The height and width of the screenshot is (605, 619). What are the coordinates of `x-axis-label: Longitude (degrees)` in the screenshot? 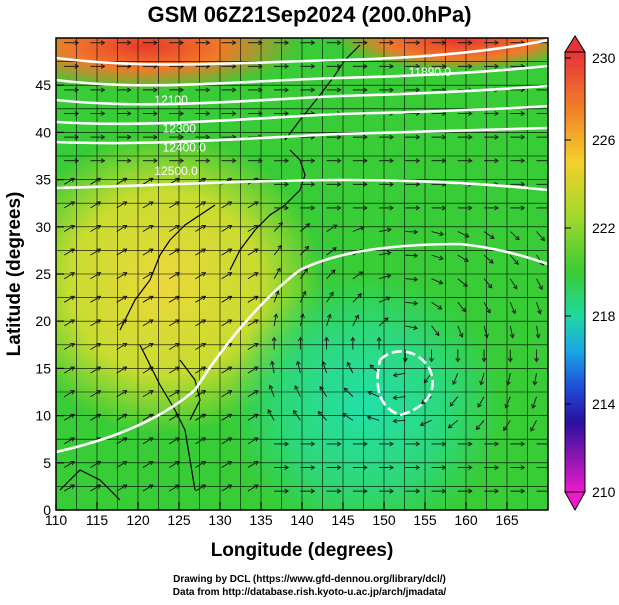 It's located at (302, 550).